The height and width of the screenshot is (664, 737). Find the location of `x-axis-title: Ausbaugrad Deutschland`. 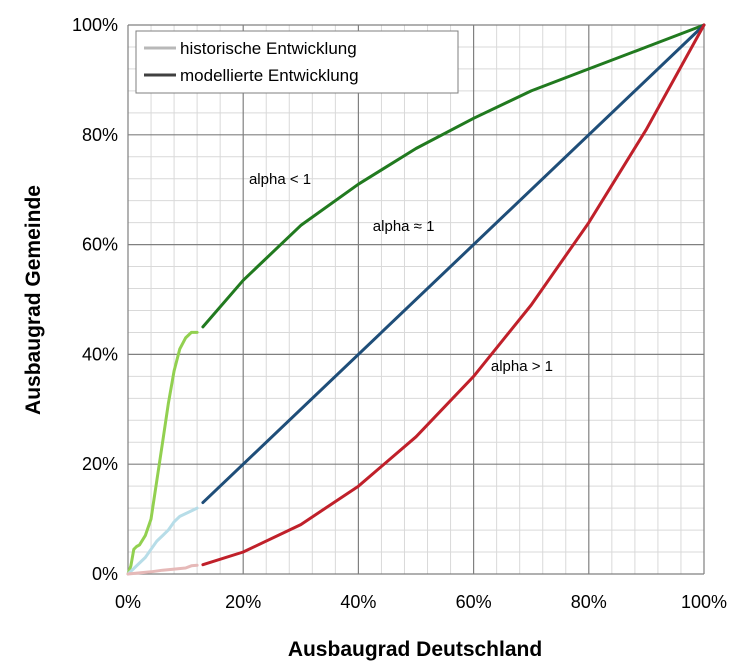

x-axis-title: Ausbaugrad Deutschland is located at coordinates (415, 649).